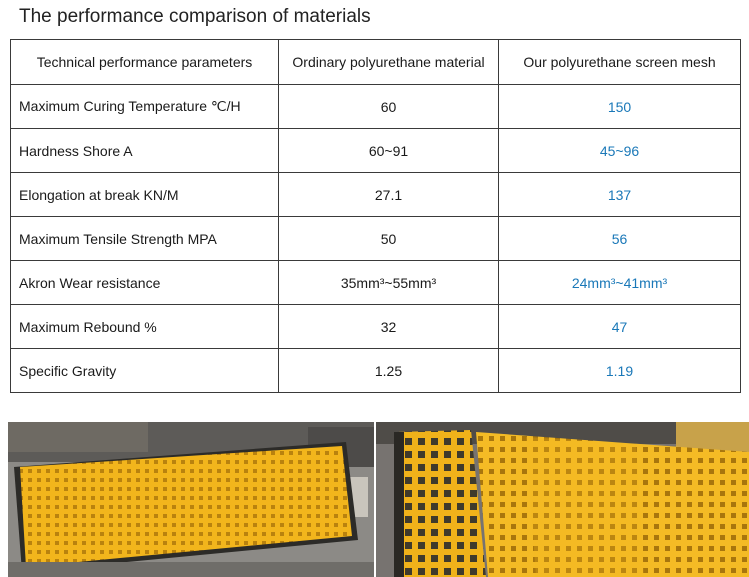 This screenshot has height=577, width=749. I want to click on ordinary-value-cell: 50, so click(388, 238).